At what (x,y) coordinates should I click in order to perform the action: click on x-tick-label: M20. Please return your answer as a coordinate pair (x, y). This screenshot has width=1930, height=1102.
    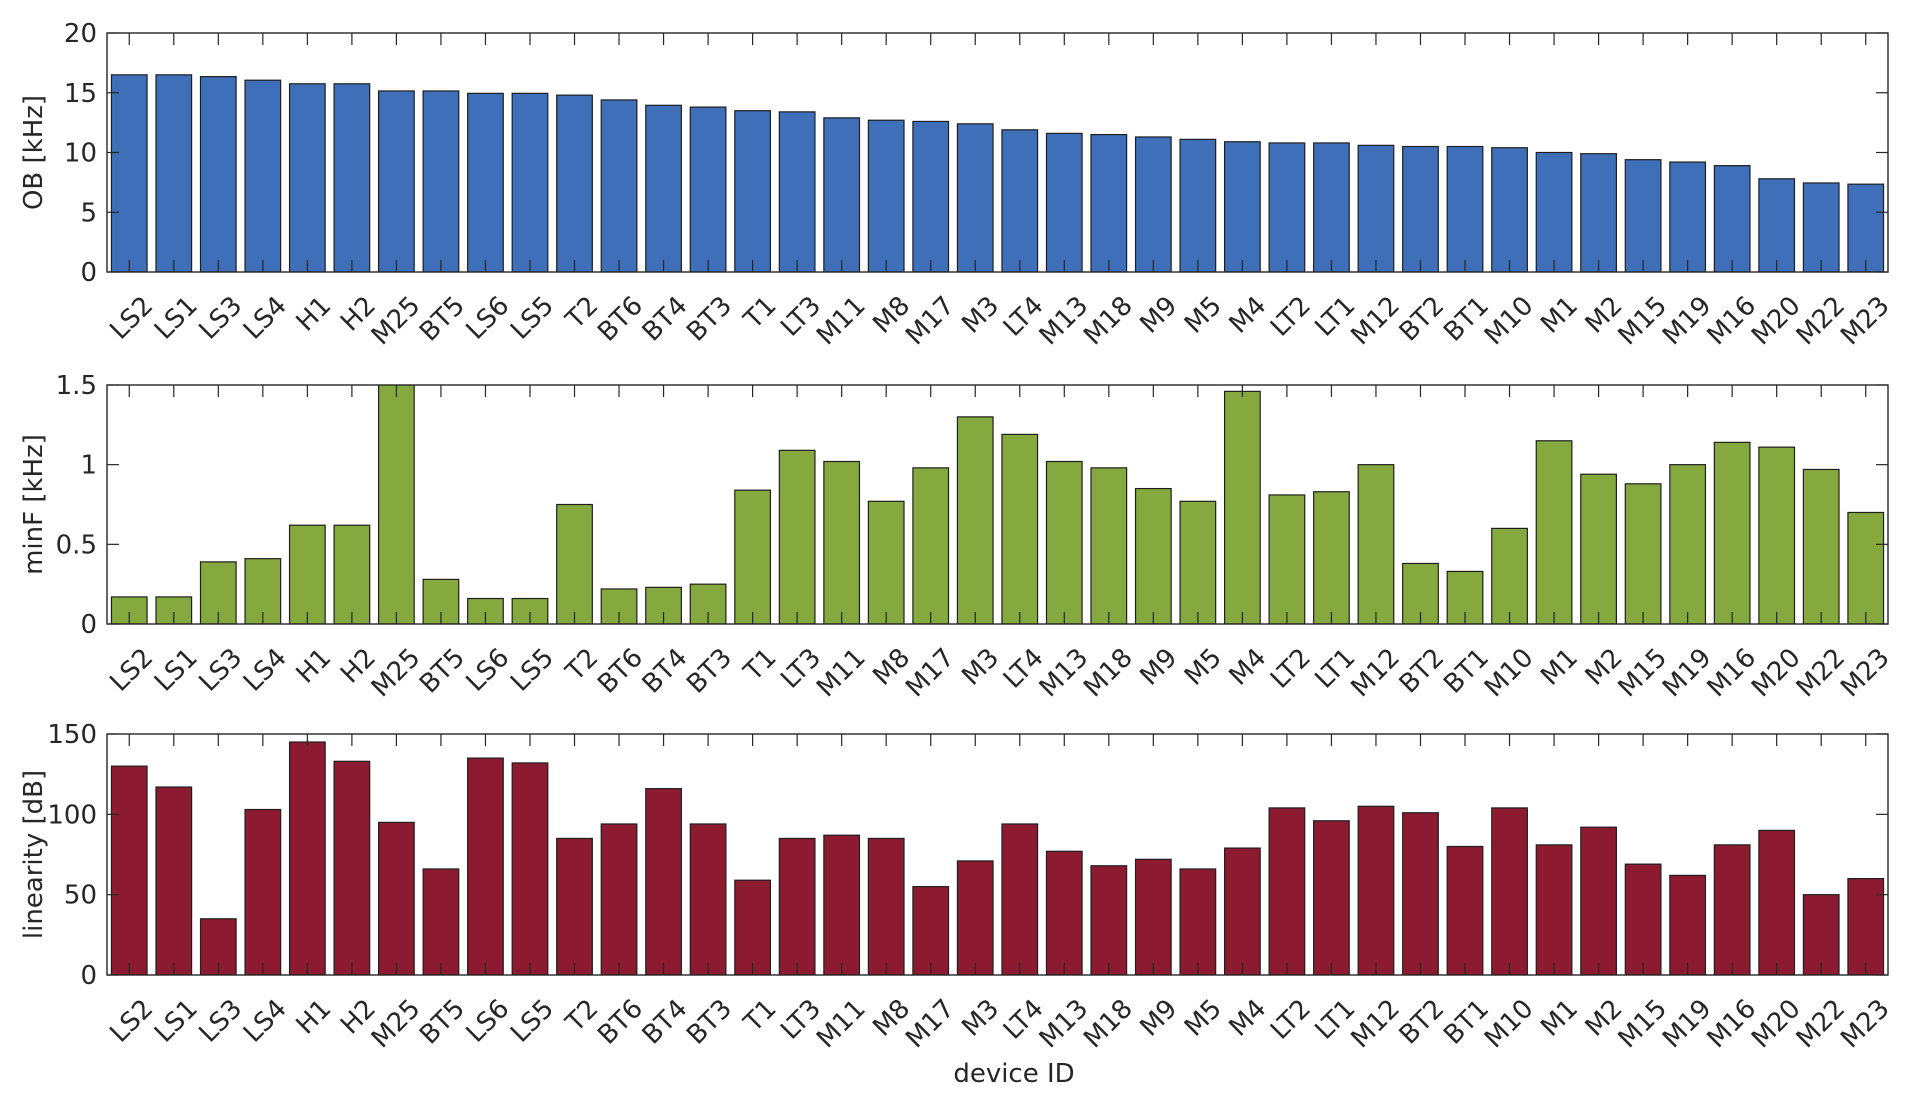
    Looking at the image, I should click on (1776, 1024).